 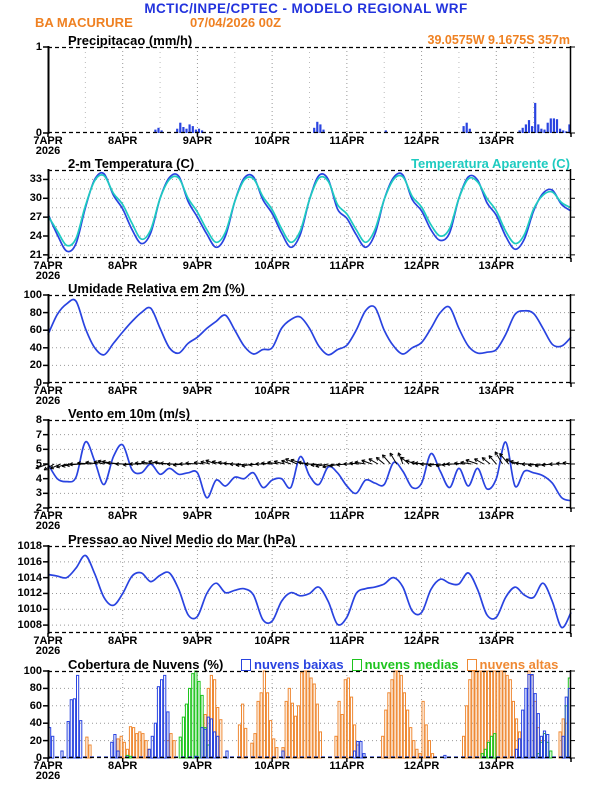 What do you see at coordinates (35, 179) in the screenshot?
I see `y-tick-label: 33` at bounding box center [35, 179].